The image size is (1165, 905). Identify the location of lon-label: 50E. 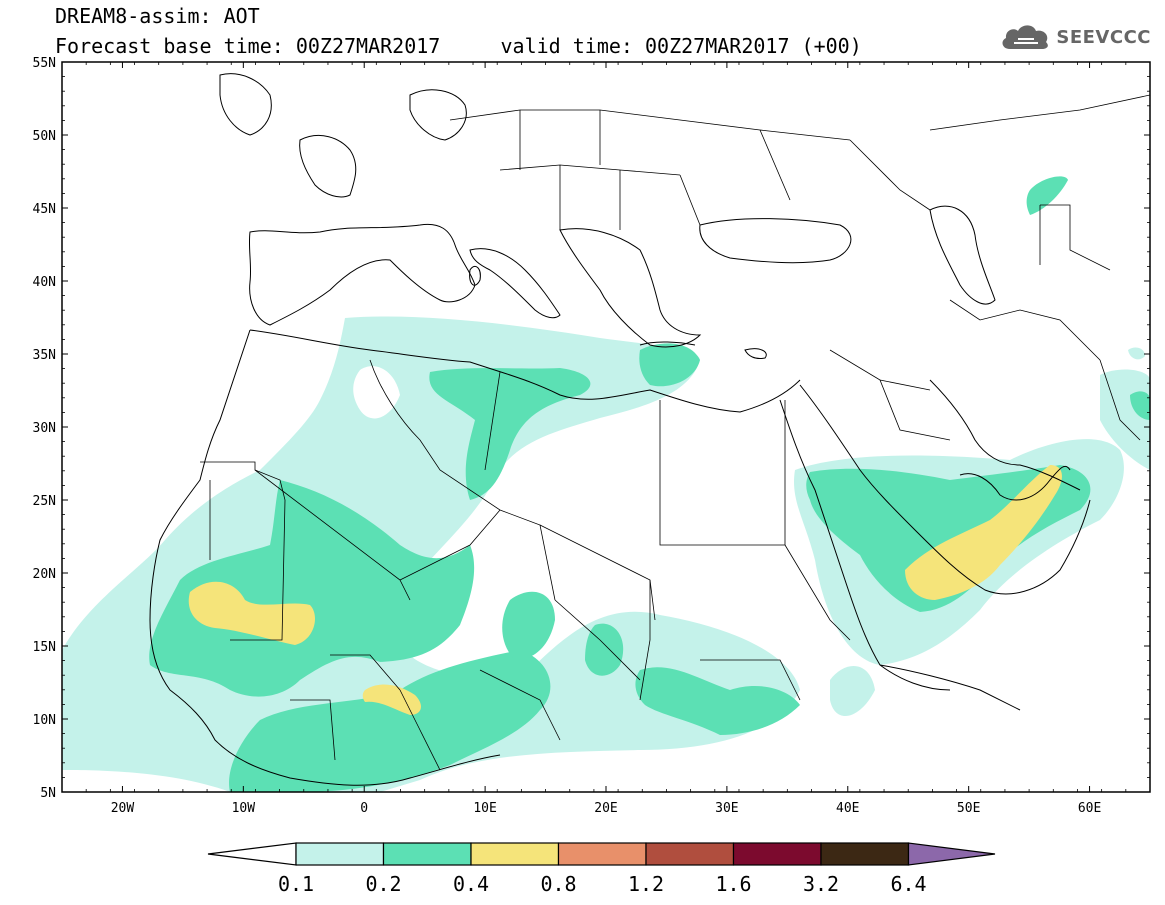
(968, 808).